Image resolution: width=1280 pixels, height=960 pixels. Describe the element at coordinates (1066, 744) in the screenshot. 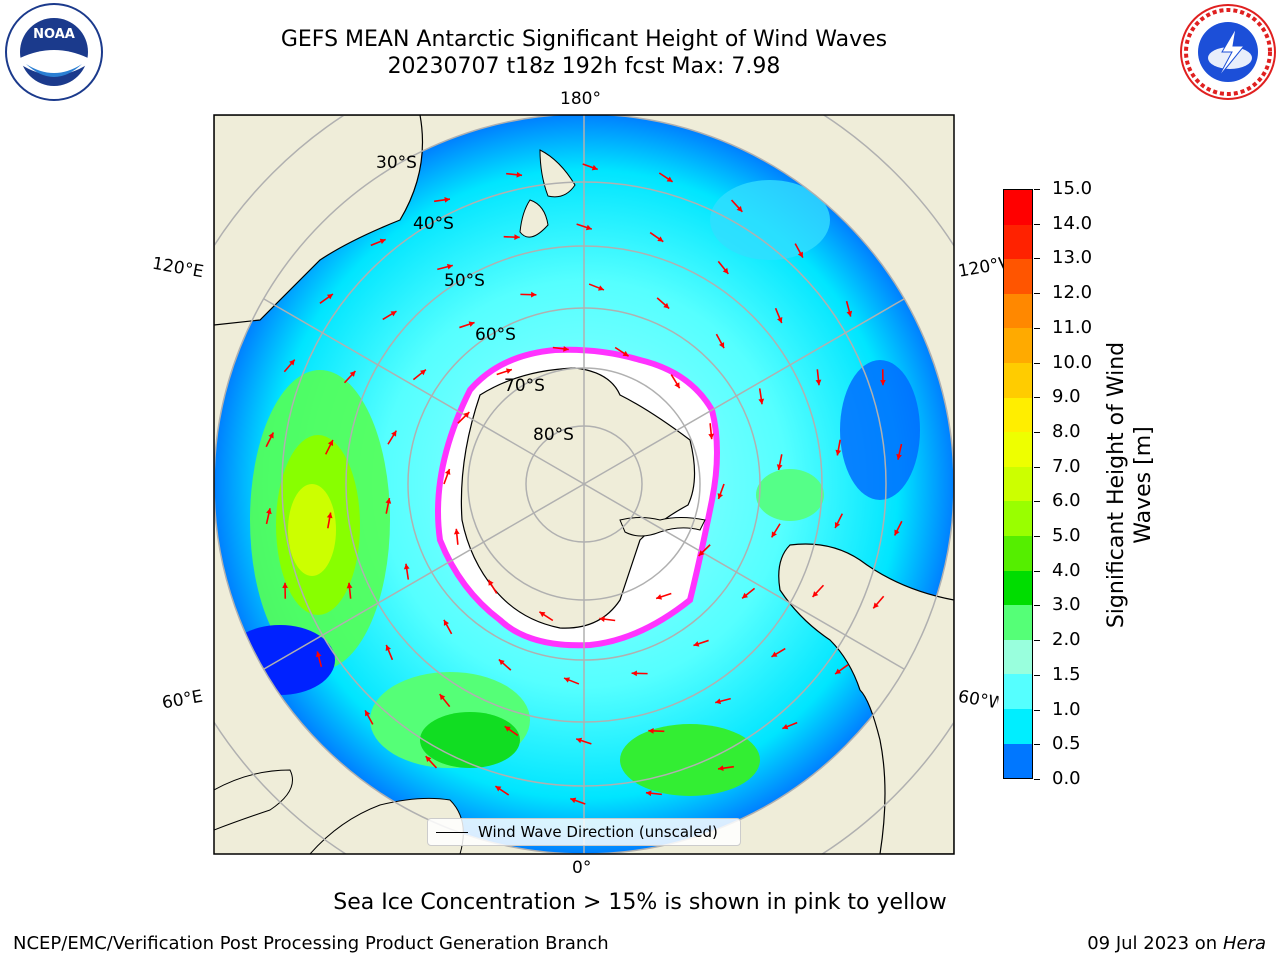

I see `colorbar-tick-label: 0.5` at that location.